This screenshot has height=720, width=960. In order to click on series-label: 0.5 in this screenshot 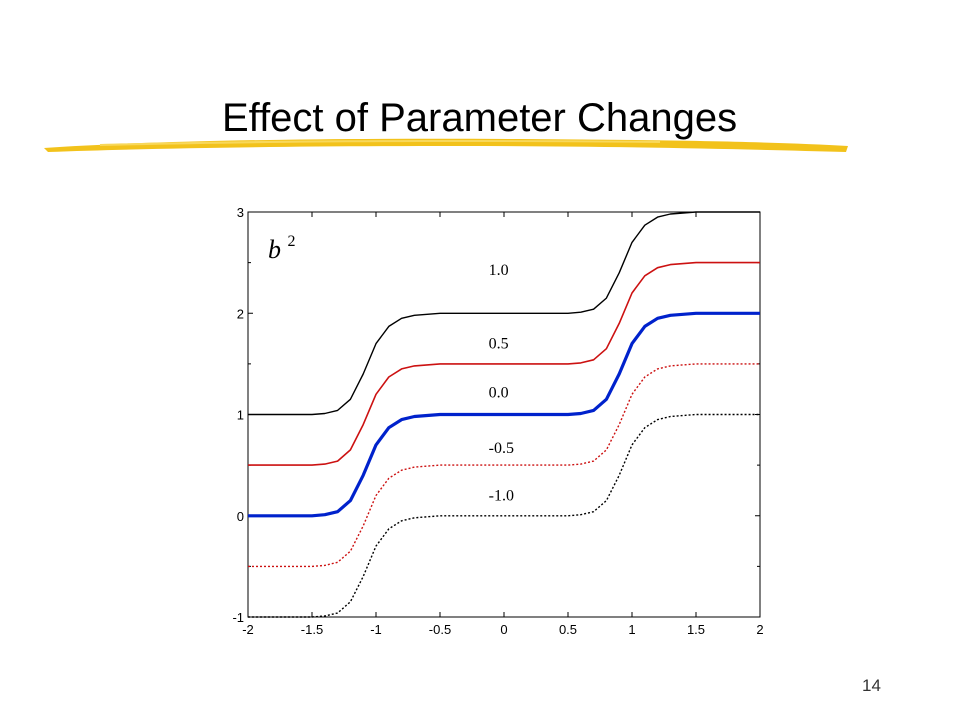, I will do `click(499, 344)`.